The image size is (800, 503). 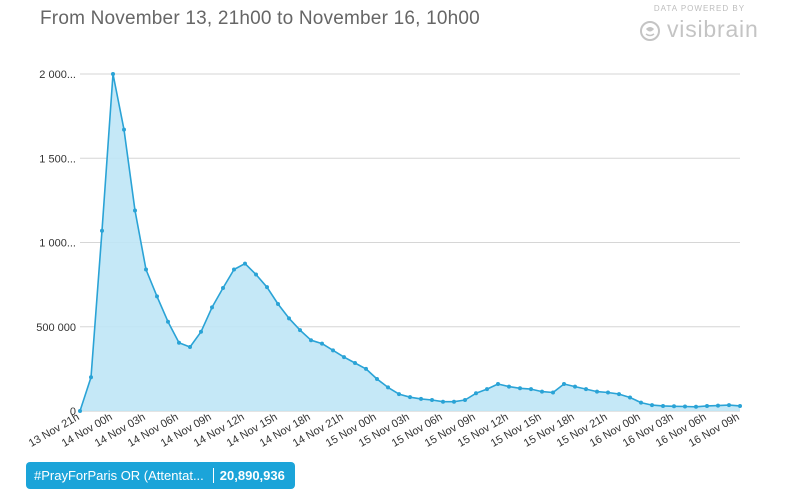 I want to click on brand-logo: DATA POWERED BY visibrain, so click(x=699, y=24).